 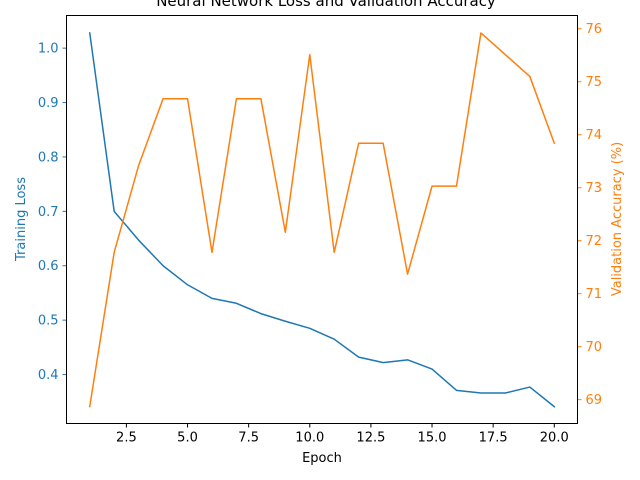 What do you see at coordinates (342, 434) in the screenshot?
I see `x-axis: 2.5 5.0 7.5 10.0 12.5 15.0 17.5 20.0` at bounding box center [342, 434].